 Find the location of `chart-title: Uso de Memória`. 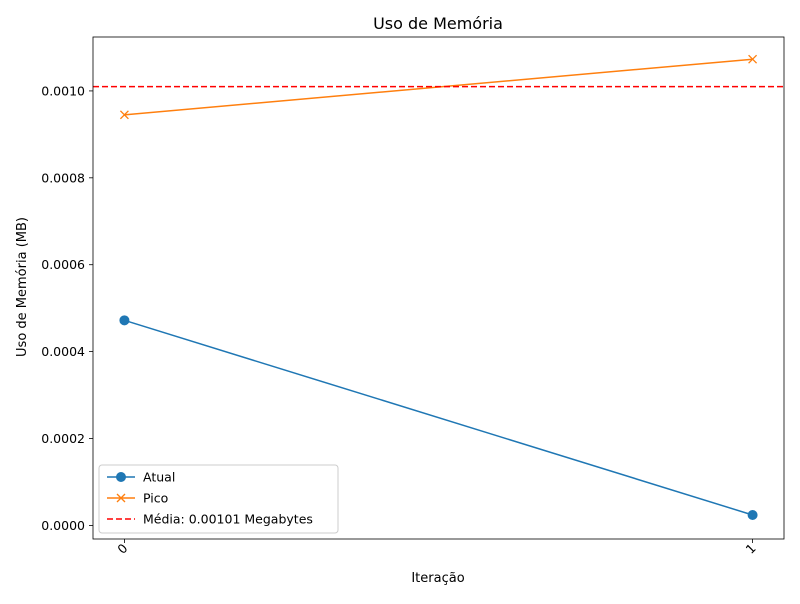

chart-title: Uso de Memória is located at coordinates (438, 23).